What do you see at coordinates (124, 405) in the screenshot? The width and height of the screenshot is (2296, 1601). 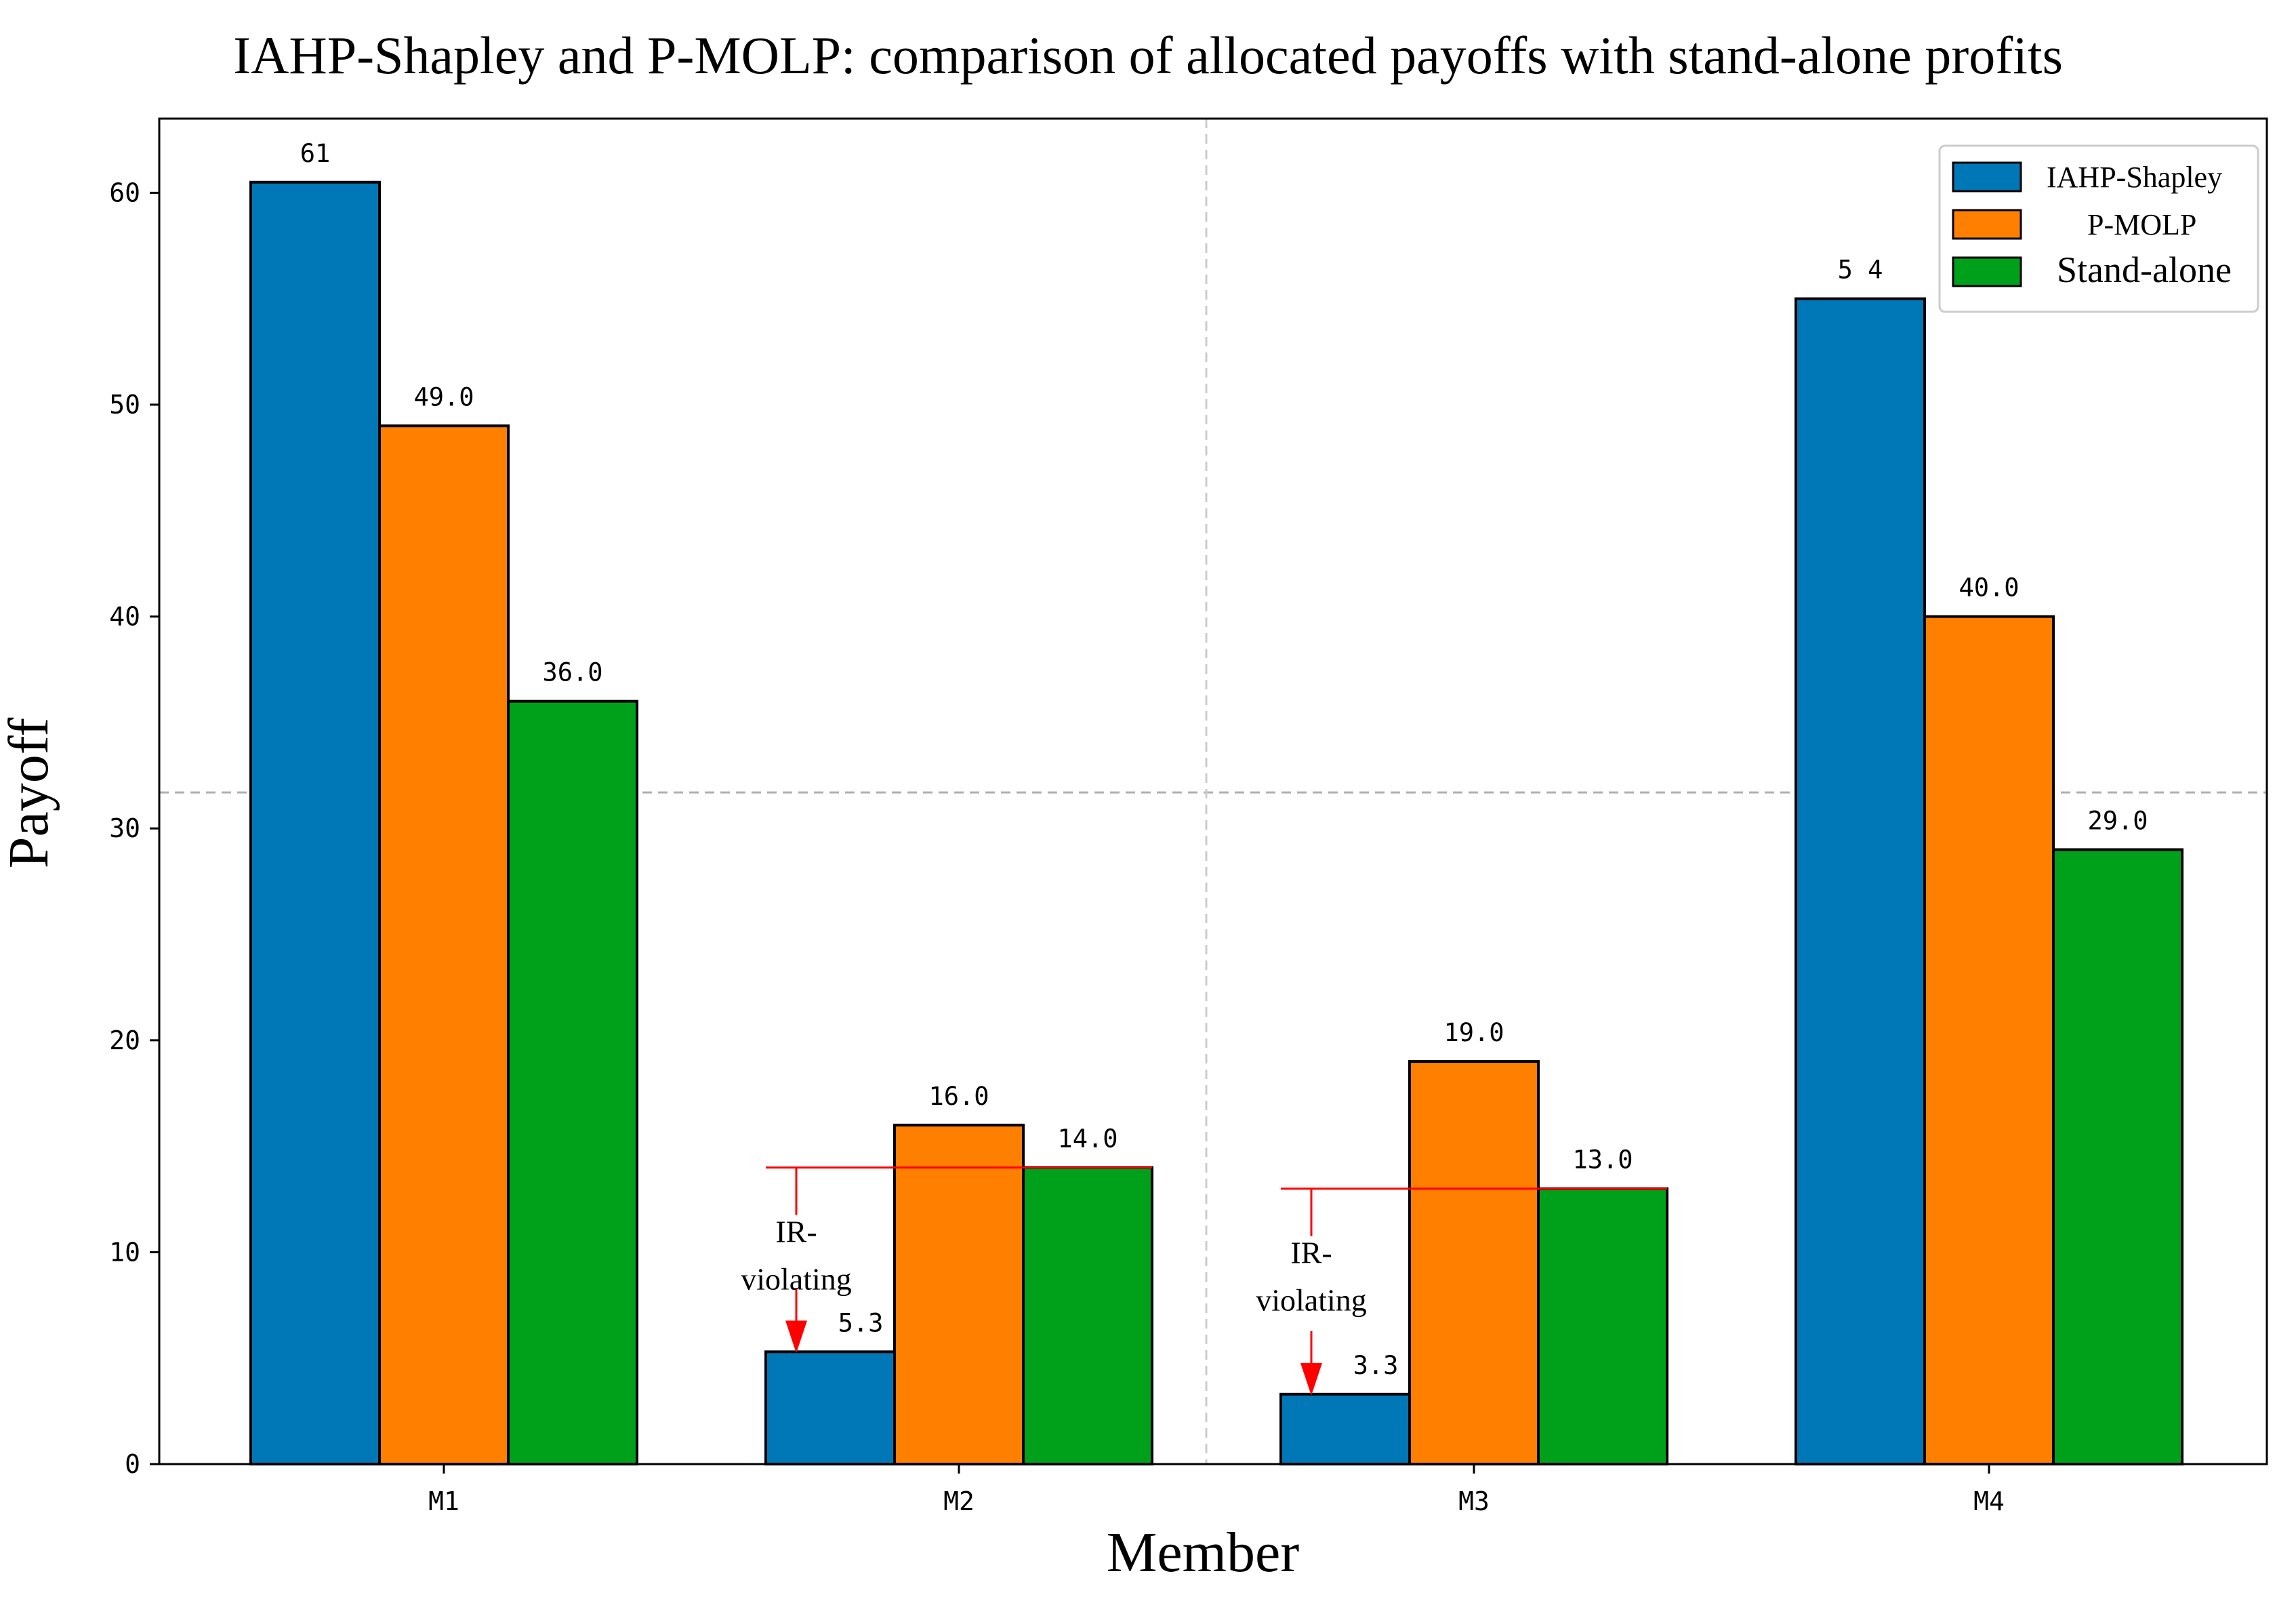 I see `y-tick-label: 50` at bounding box center [124, 405].